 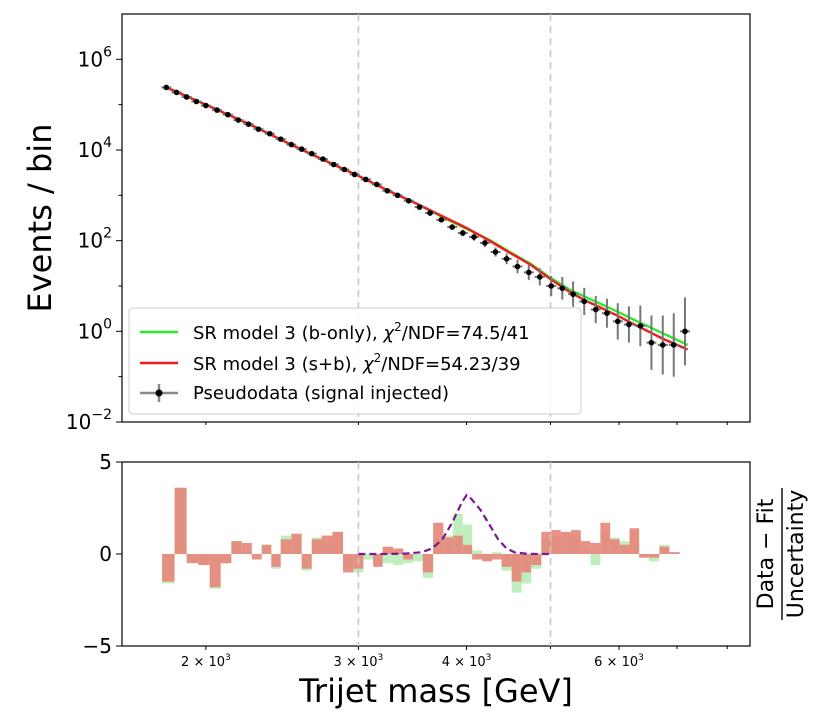 I want to click on legend-bonly-suffix: /NDF=74.5/41, so click(x=466, y=333).